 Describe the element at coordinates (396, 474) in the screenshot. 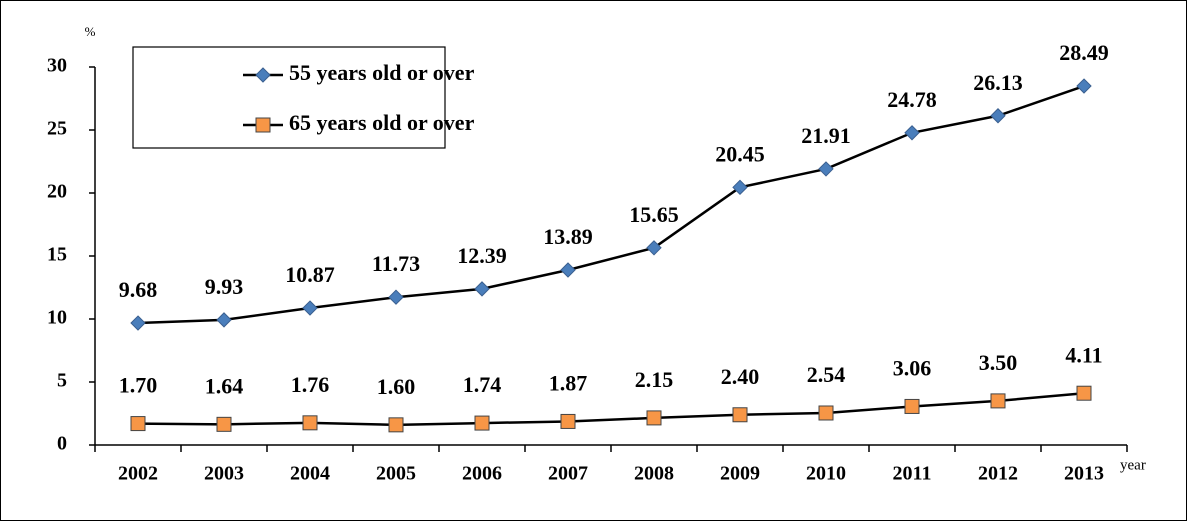

I see `x-tick-label: 2005` at that location.